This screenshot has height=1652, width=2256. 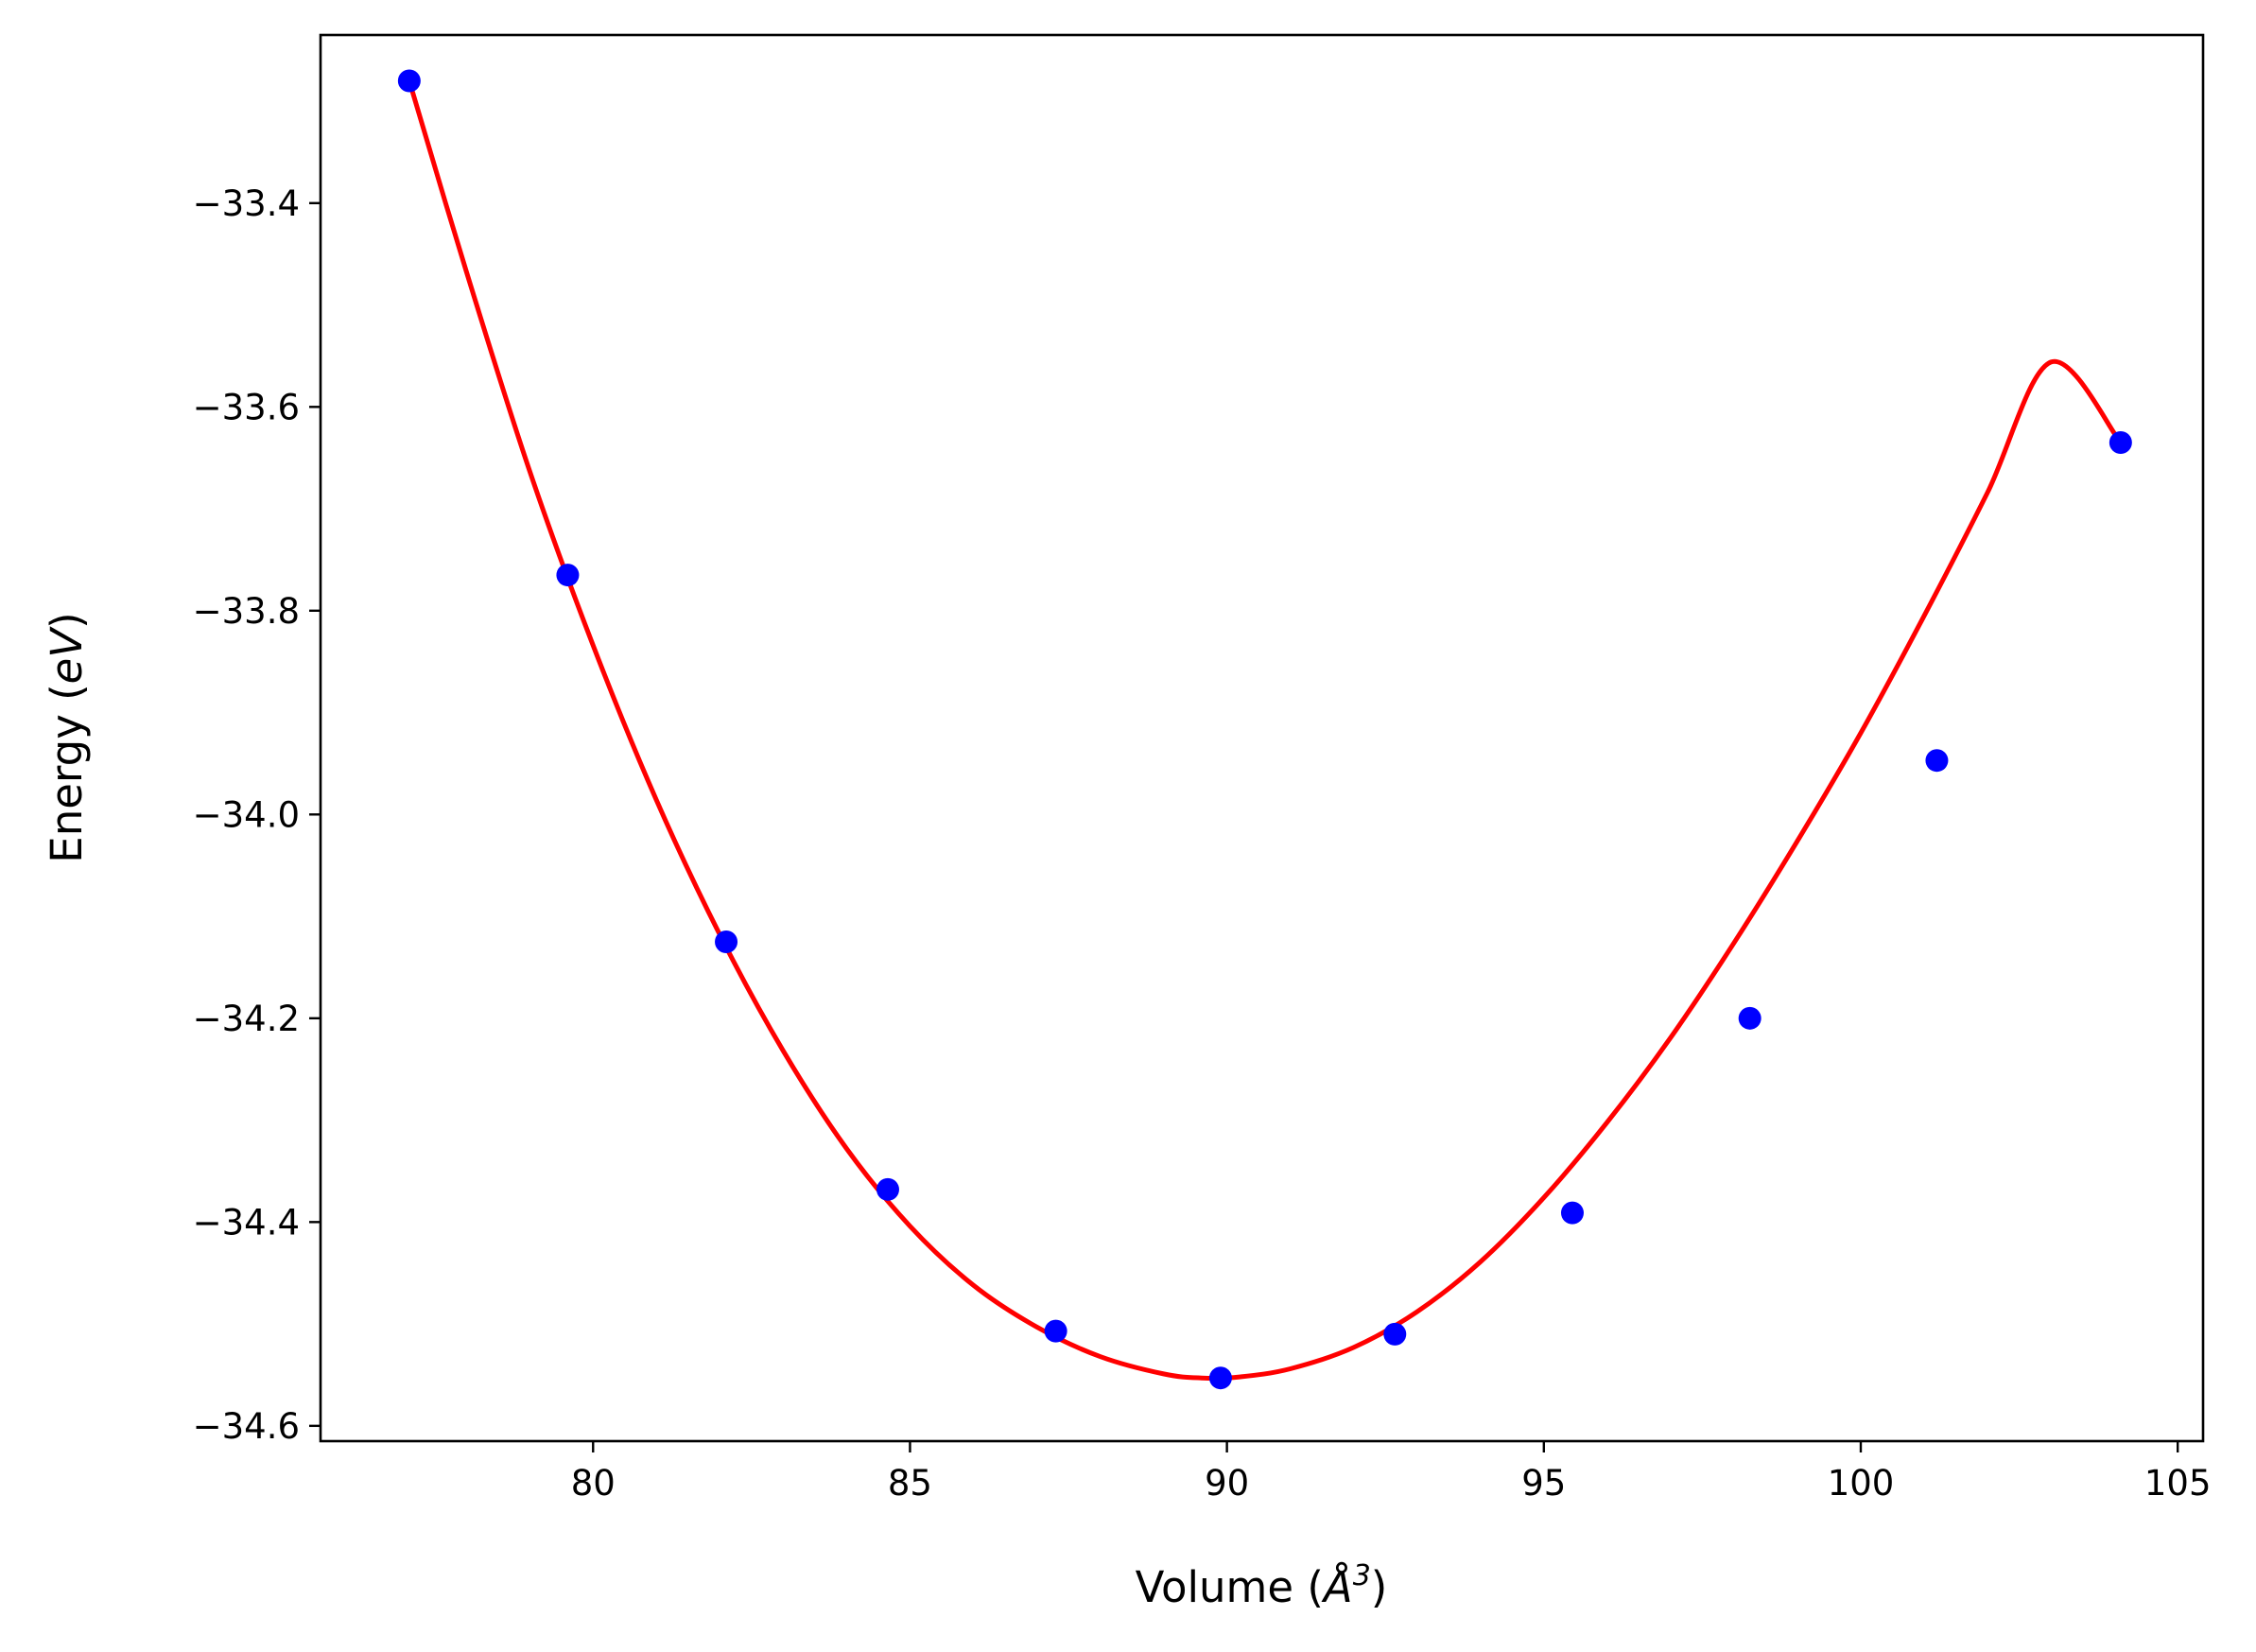 I want to click on y-axis-ticks: −33.4 −33.6 −33.8 −34.0 −34.2 −34.4 −34.6, so click(x=257, y=815).